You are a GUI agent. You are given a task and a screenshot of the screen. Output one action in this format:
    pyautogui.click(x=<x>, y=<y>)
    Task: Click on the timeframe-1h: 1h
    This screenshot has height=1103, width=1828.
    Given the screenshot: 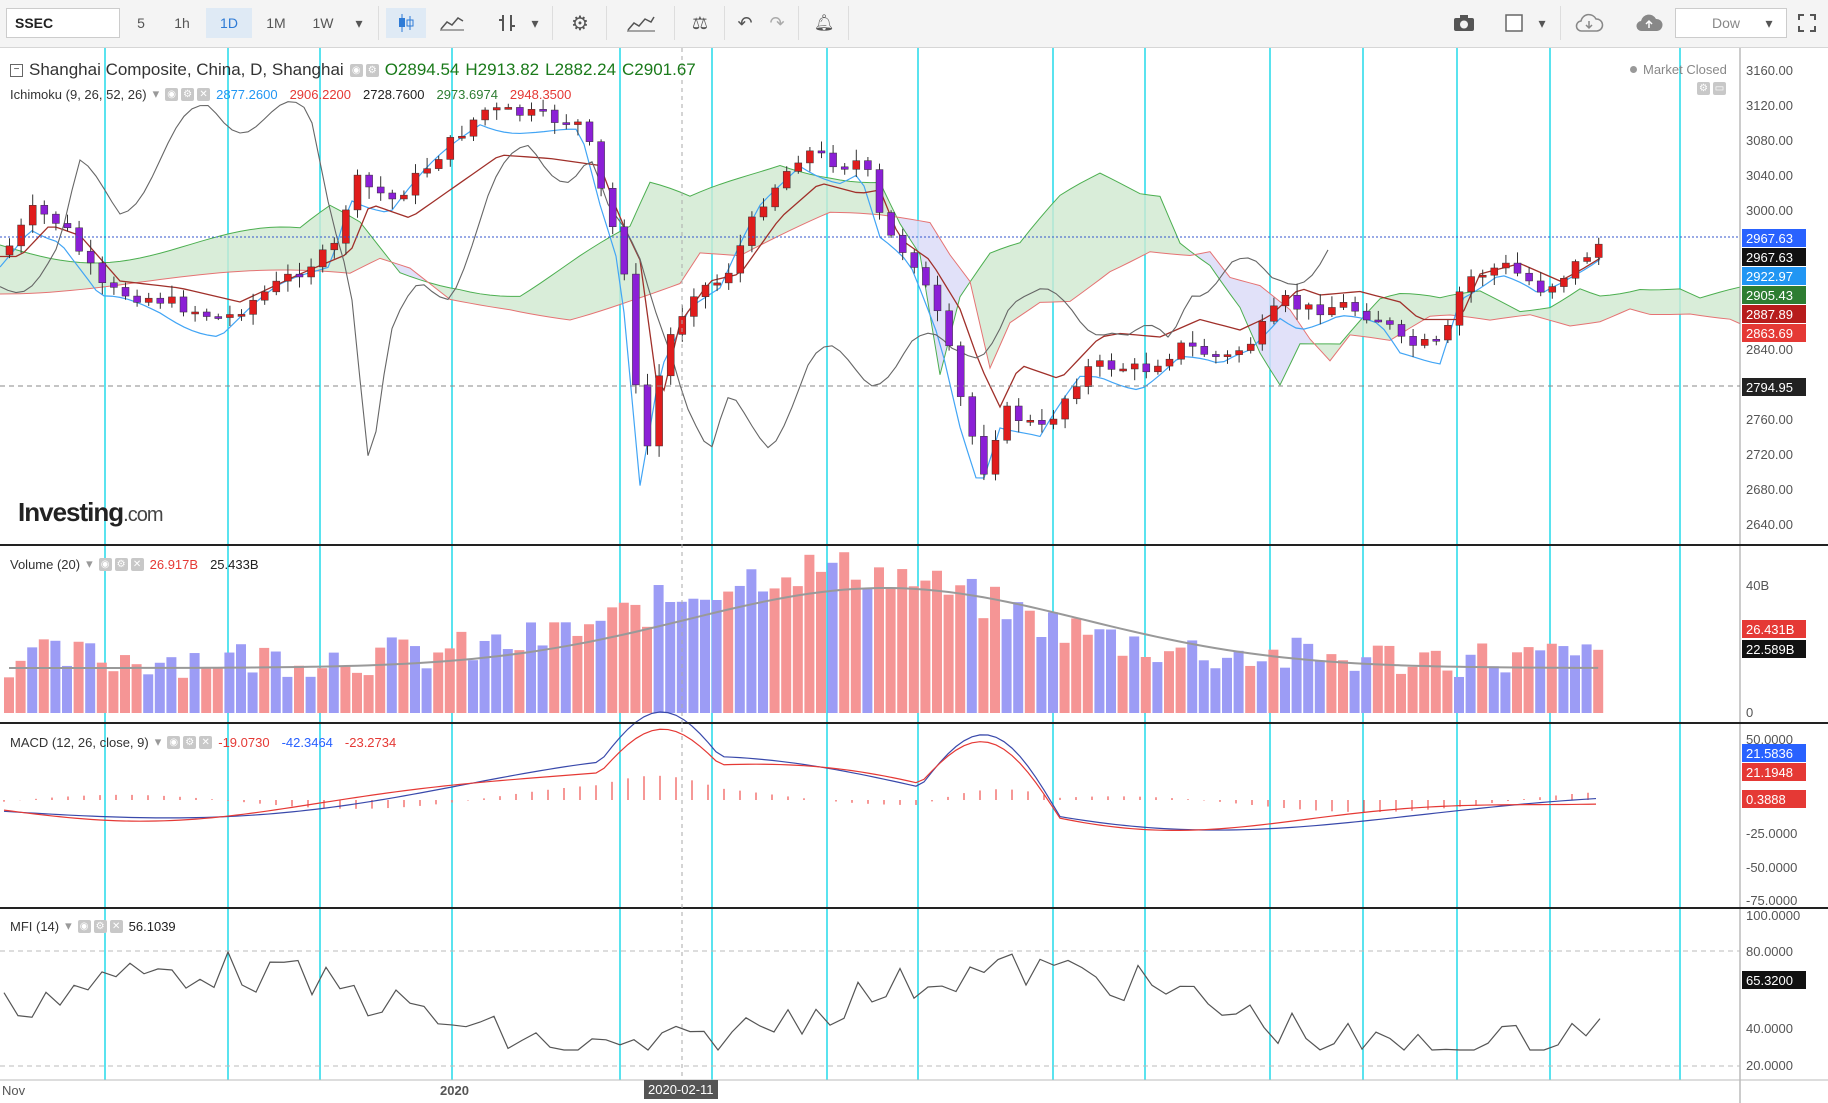 What is the action you would take?
    pyautogui.click(x=182, y=23)
    